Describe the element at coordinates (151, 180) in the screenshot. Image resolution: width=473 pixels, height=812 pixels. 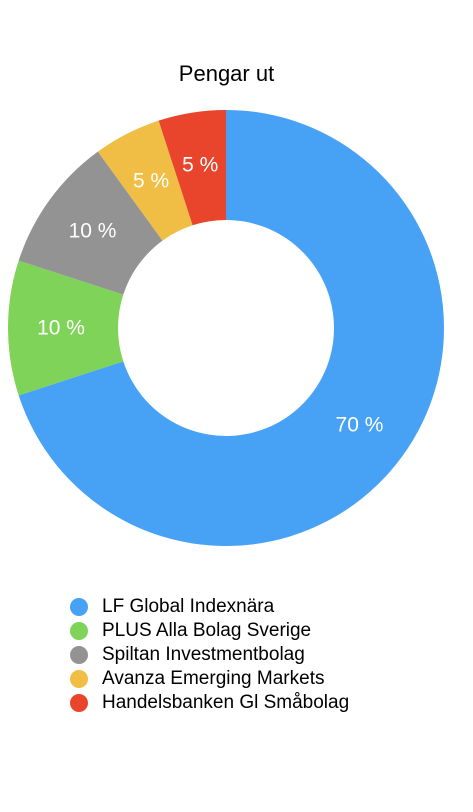
I see `slice-label-avanza-emerging-markets: 5 %` at that location.